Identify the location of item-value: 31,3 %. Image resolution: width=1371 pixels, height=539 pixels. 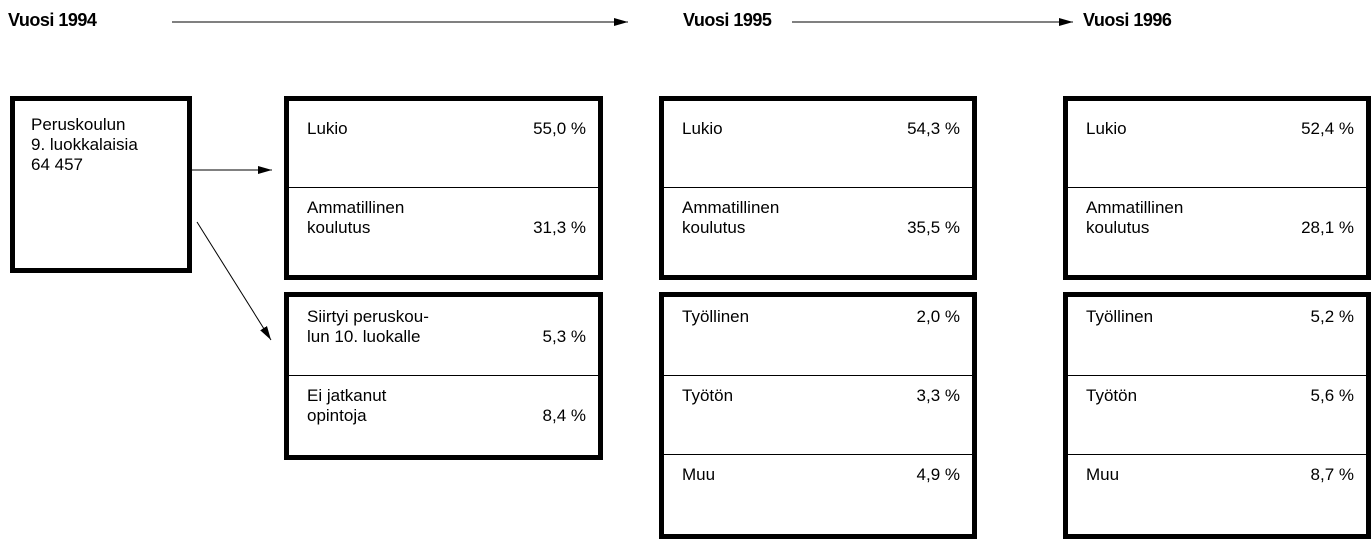
(559, 227).